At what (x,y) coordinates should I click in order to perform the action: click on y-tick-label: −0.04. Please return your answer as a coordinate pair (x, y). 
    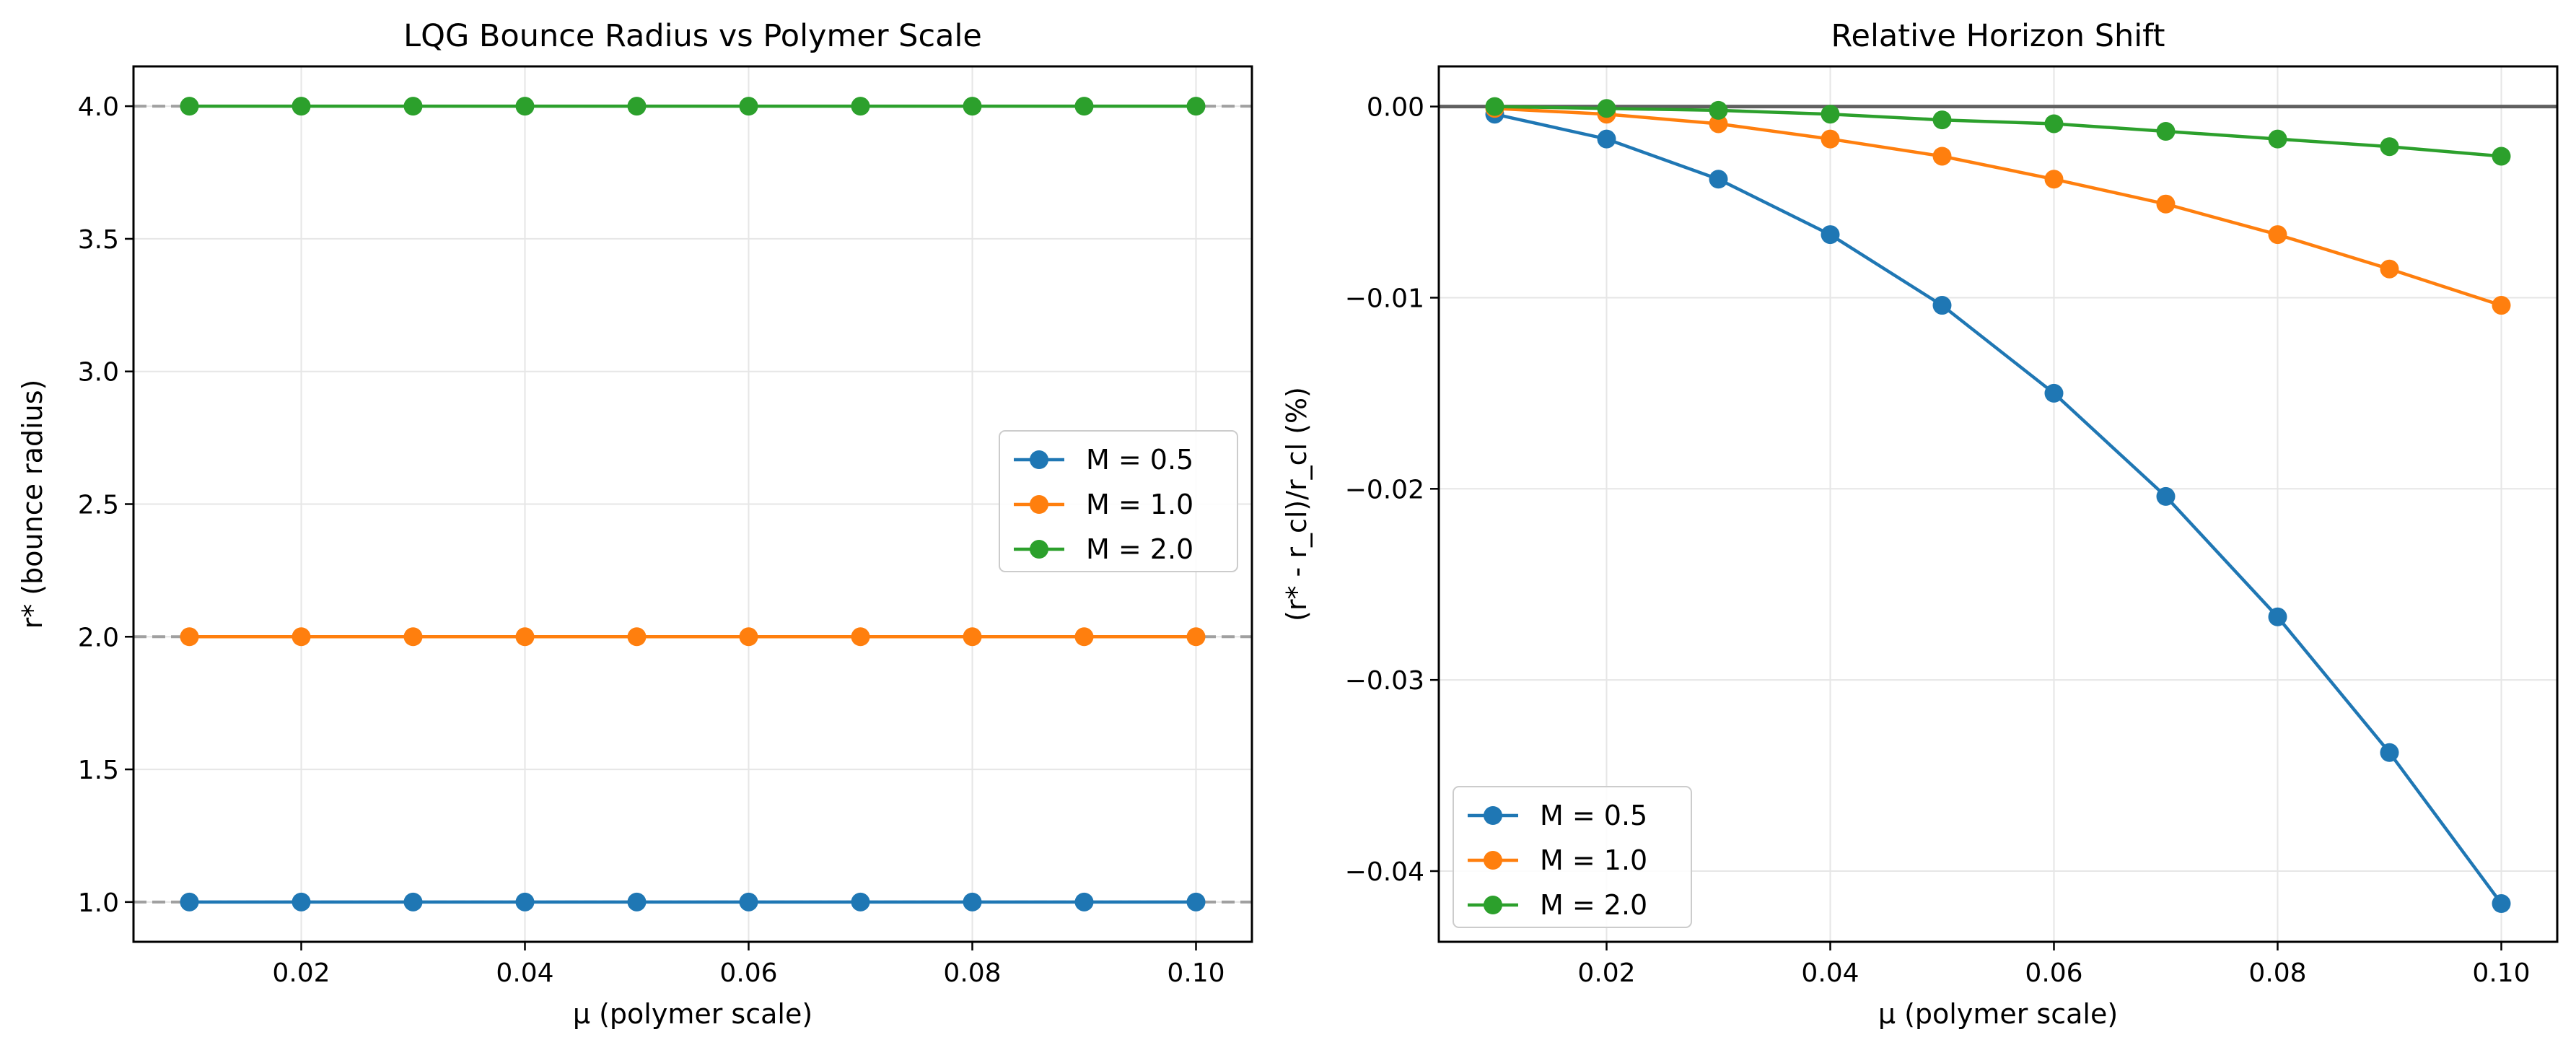
    Looking at the image, I should click on (1384, 872).